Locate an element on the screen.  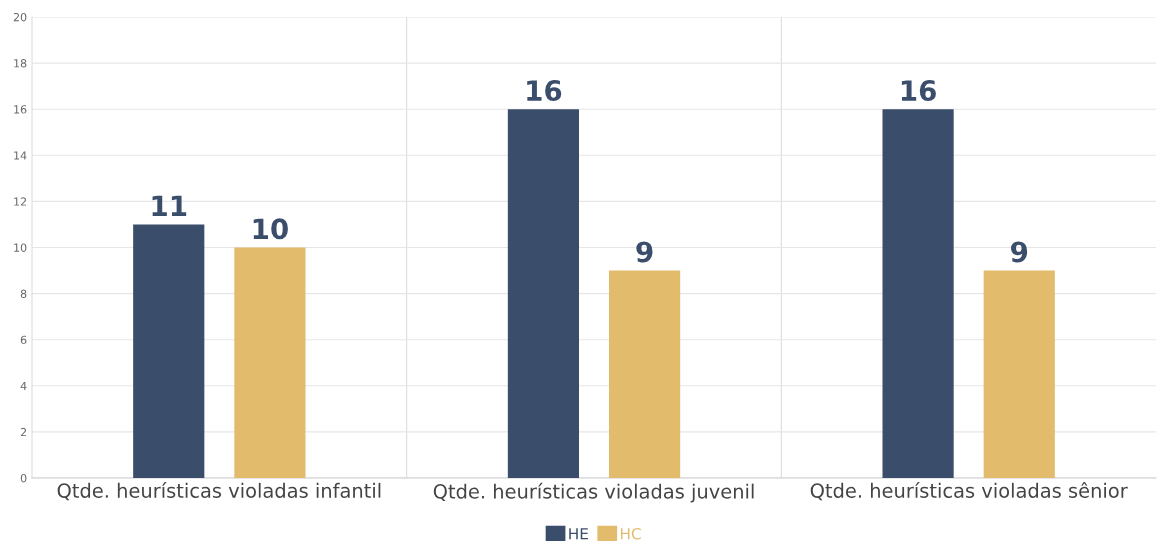
data-label: 10 is located at coordinates (270, 229).